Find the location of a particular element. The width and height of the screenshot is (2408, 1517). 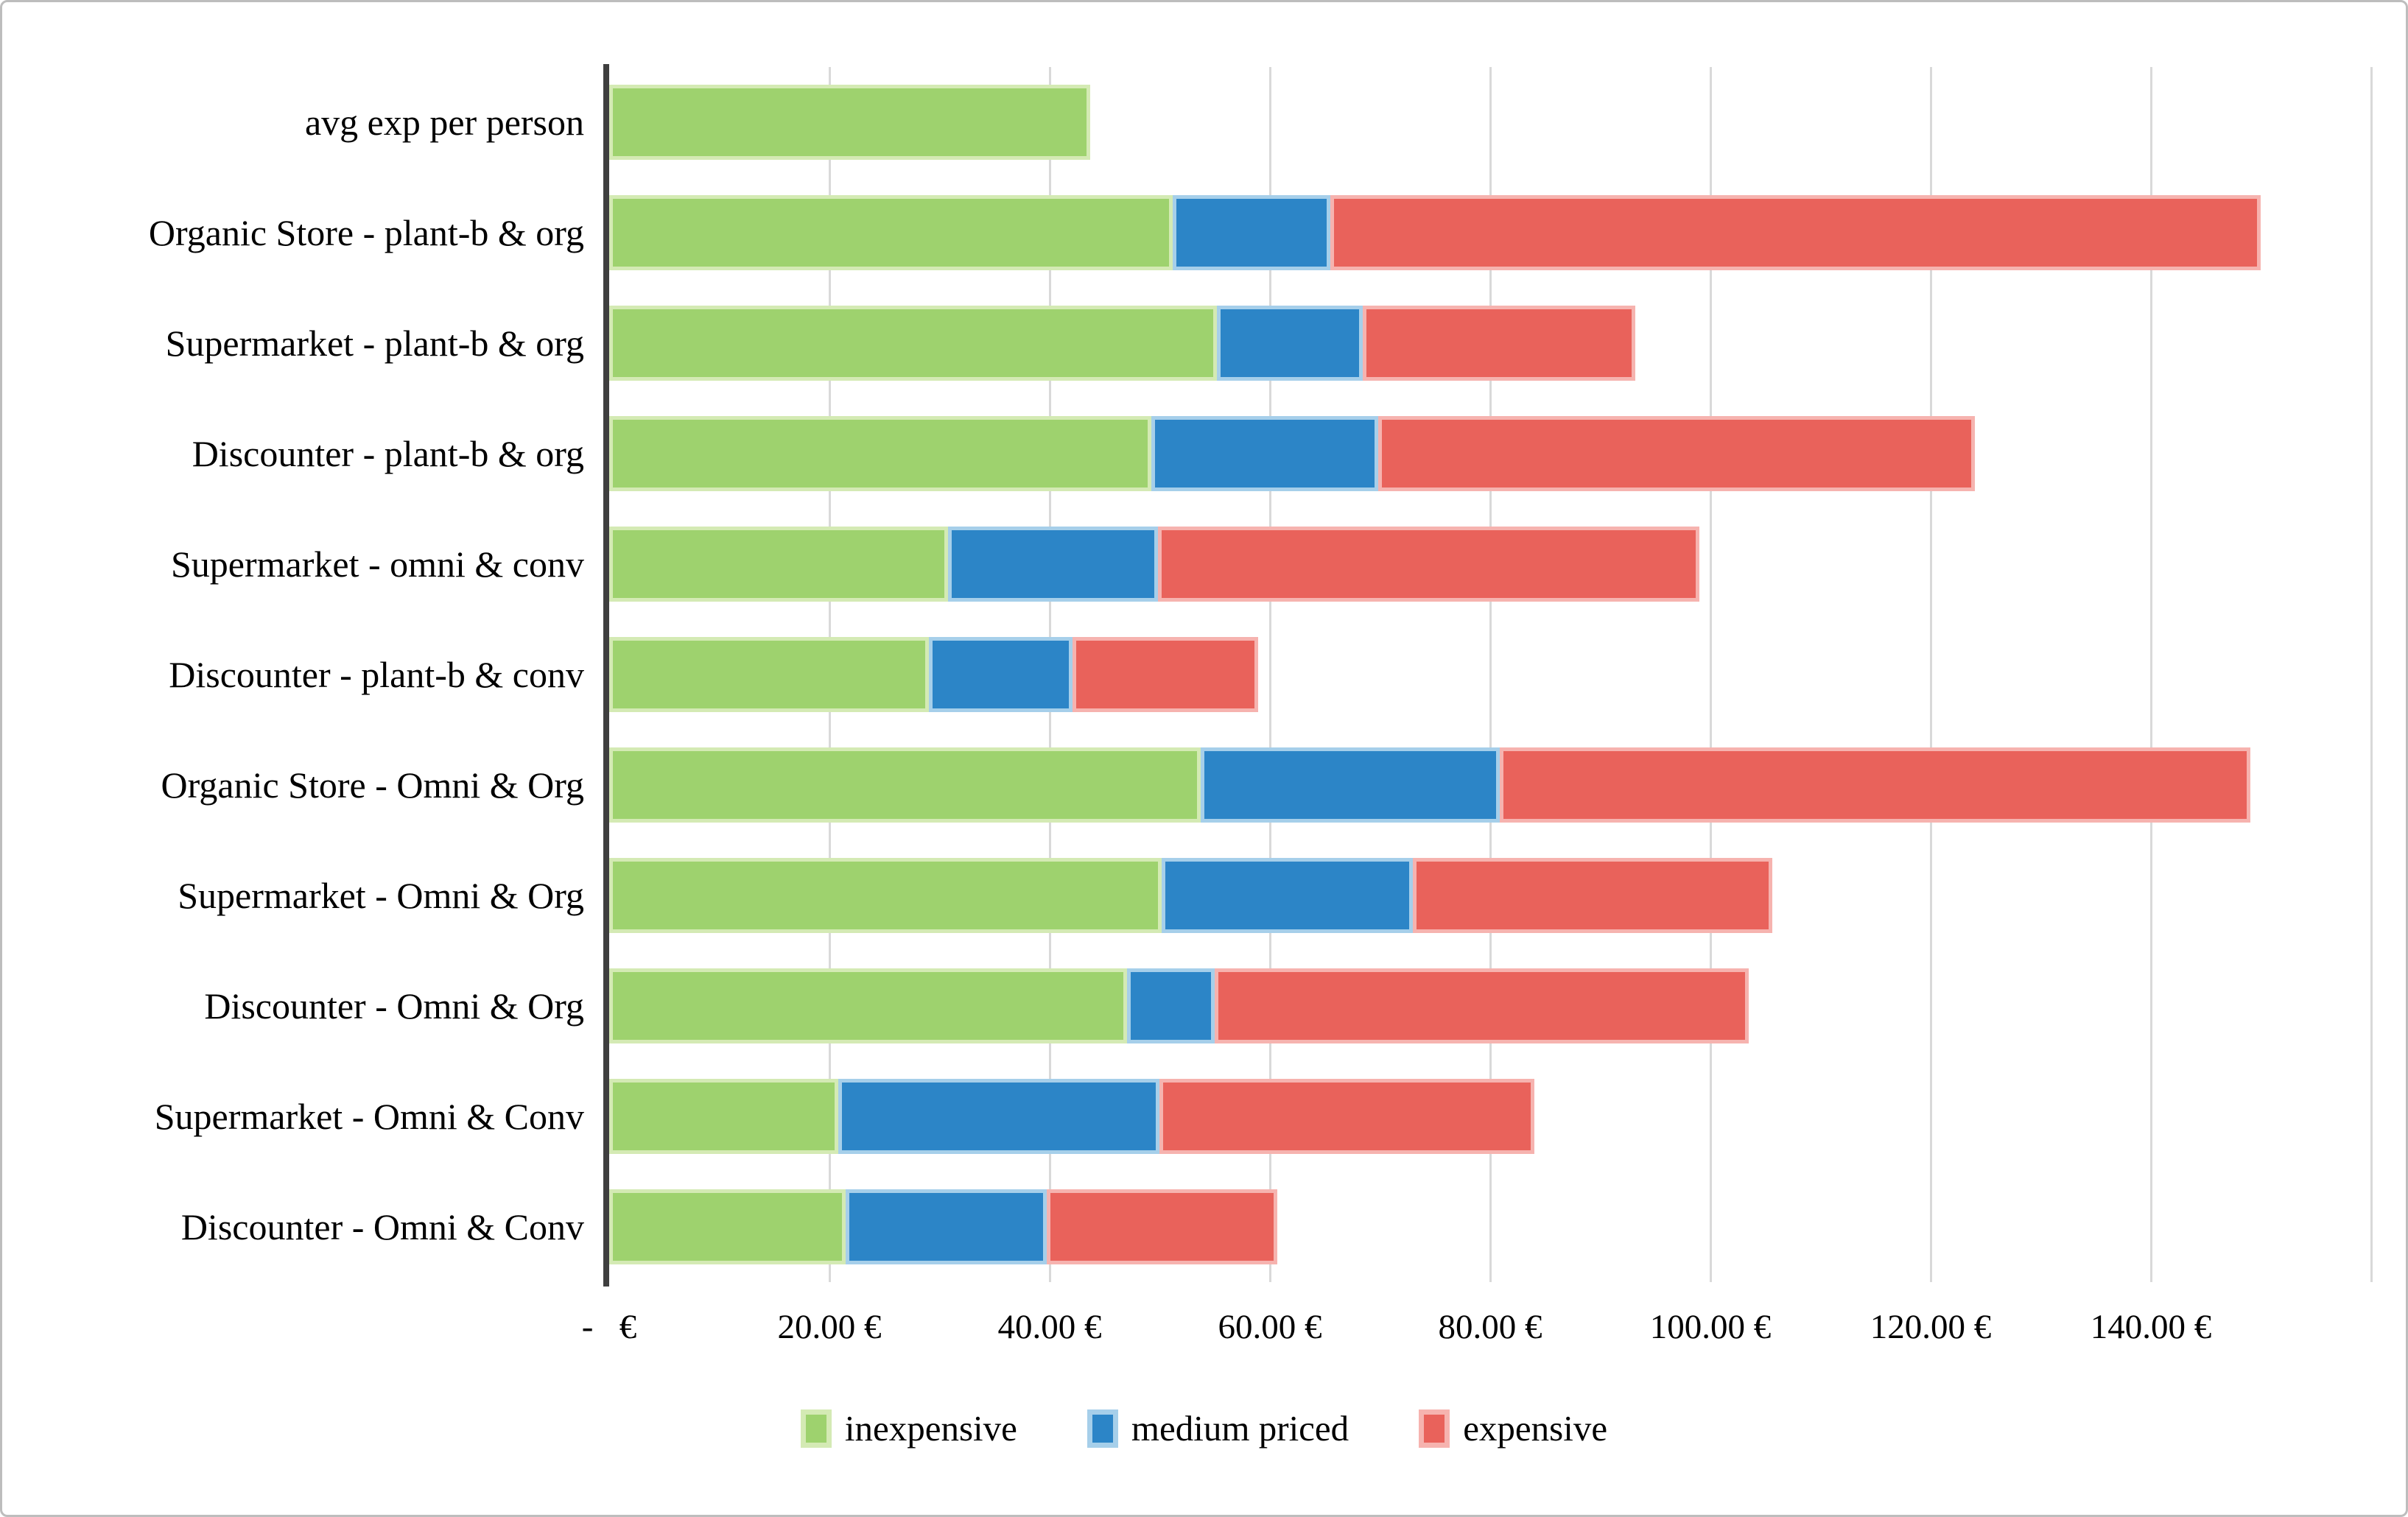

x-tick-label-80: 80.00 € is located at coordinates (1490, 1327).